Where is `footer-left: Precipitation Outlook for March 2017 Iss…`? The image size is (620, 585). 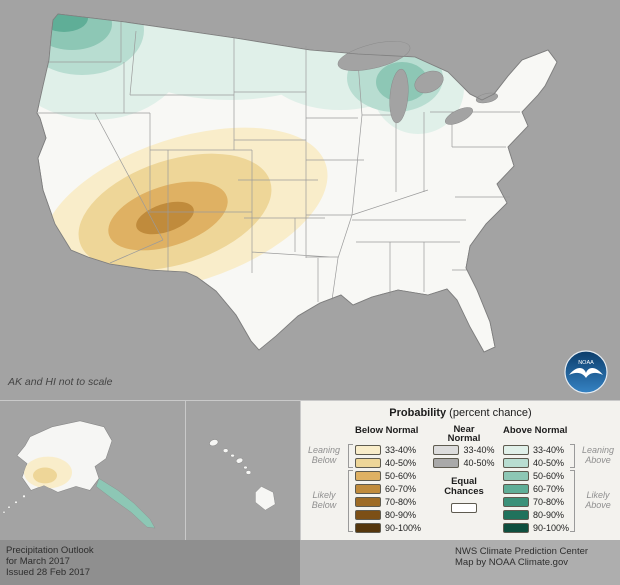 footer-left: Precipitation Outlook for March 2017 Iss… is located at coordinates (150, 562).